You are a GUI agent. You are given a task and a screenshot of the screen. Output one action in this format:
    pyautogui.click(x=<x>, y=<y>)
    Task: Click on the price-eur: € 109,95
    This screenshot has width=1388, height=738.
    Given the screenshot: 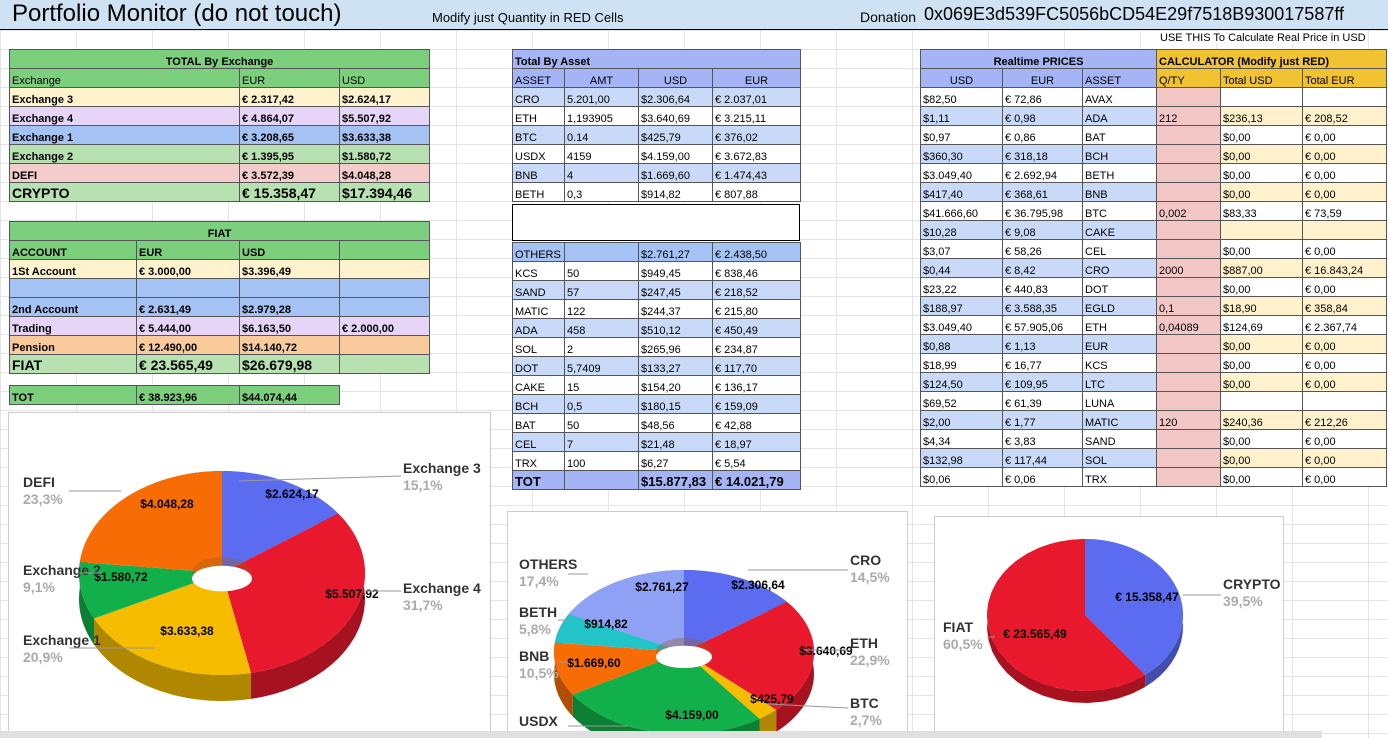 What is the action you would take?
    pyautogui.click(x=1042, y=382)
    